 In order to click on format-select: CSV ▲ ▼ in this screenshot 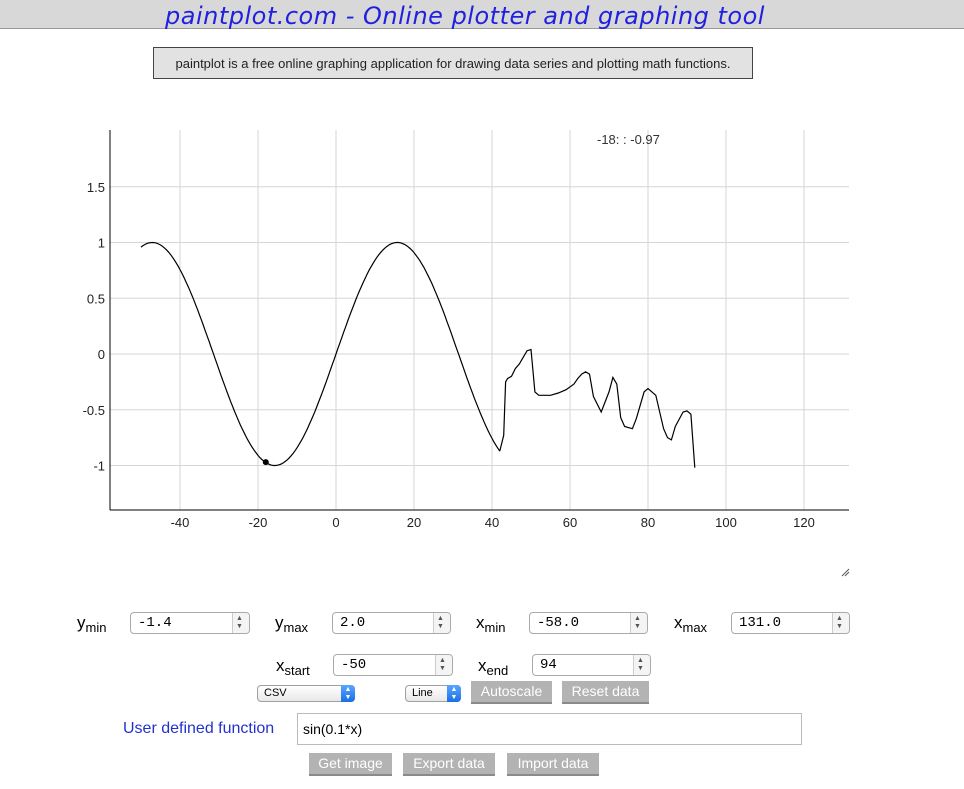, I will do `click(306, 693)`.